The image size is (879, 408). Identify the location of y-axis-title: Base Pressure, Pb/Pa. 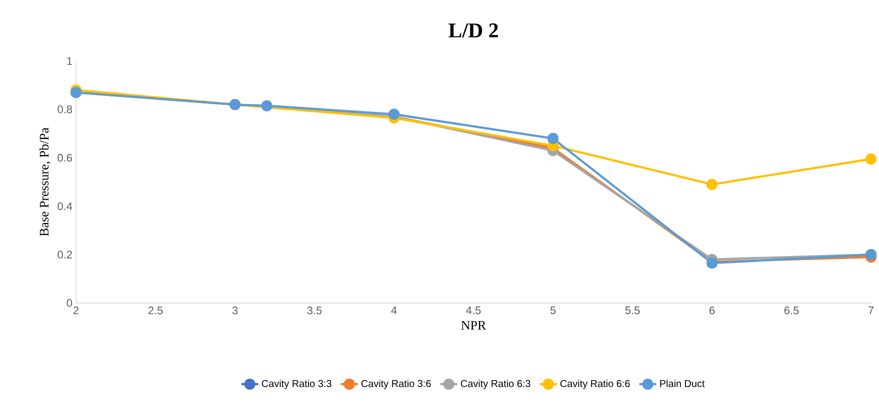
(44, 182).